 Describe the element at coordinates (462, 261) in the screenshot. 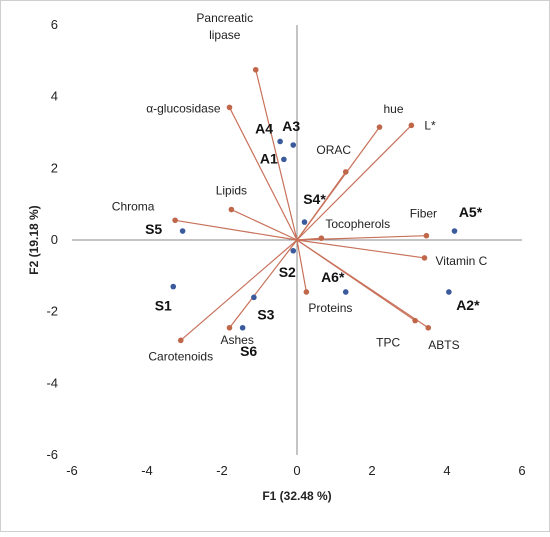

I see `variable-label-vitamin-c: Vitamin C` at that location.